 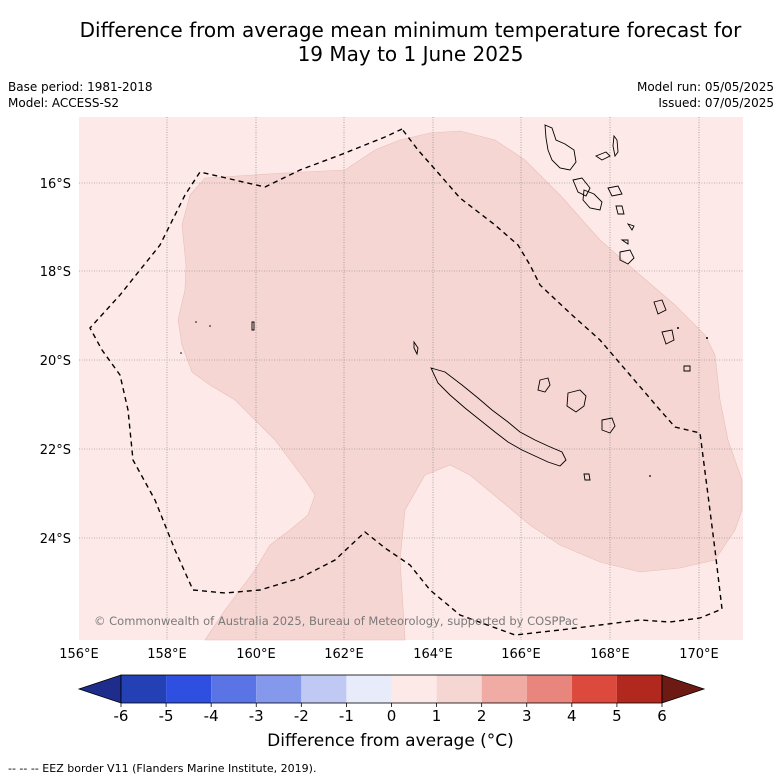 What do you see at coordinates (437, 716) in the screenshot?
I see `colorbar-tick-label: 1` at bounding box center [437, 716].